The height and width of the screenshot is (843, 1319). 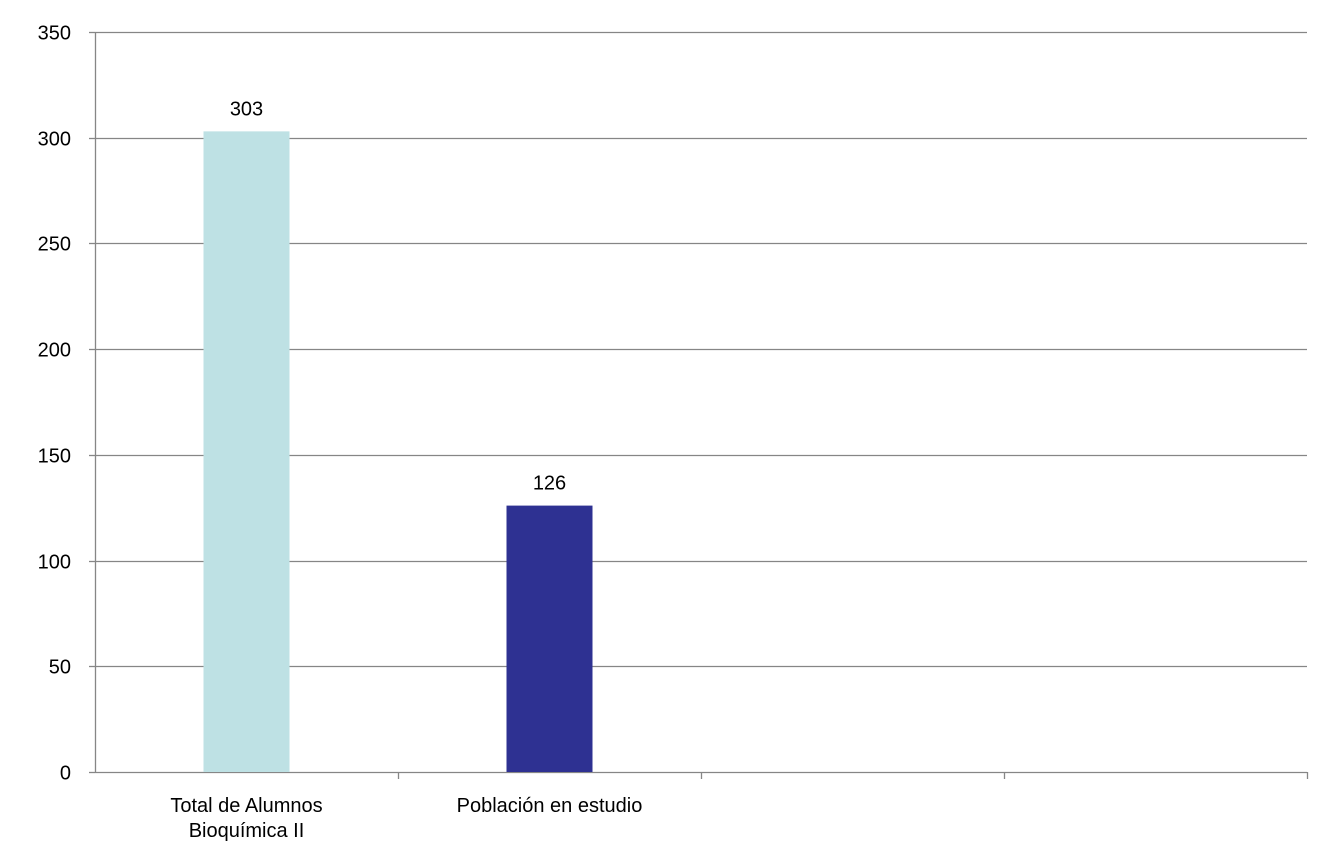 What do you see at coordinates (60, 668) in the screenshot?
I see `y-tick-label: 50` at bounding box center [60, 668].